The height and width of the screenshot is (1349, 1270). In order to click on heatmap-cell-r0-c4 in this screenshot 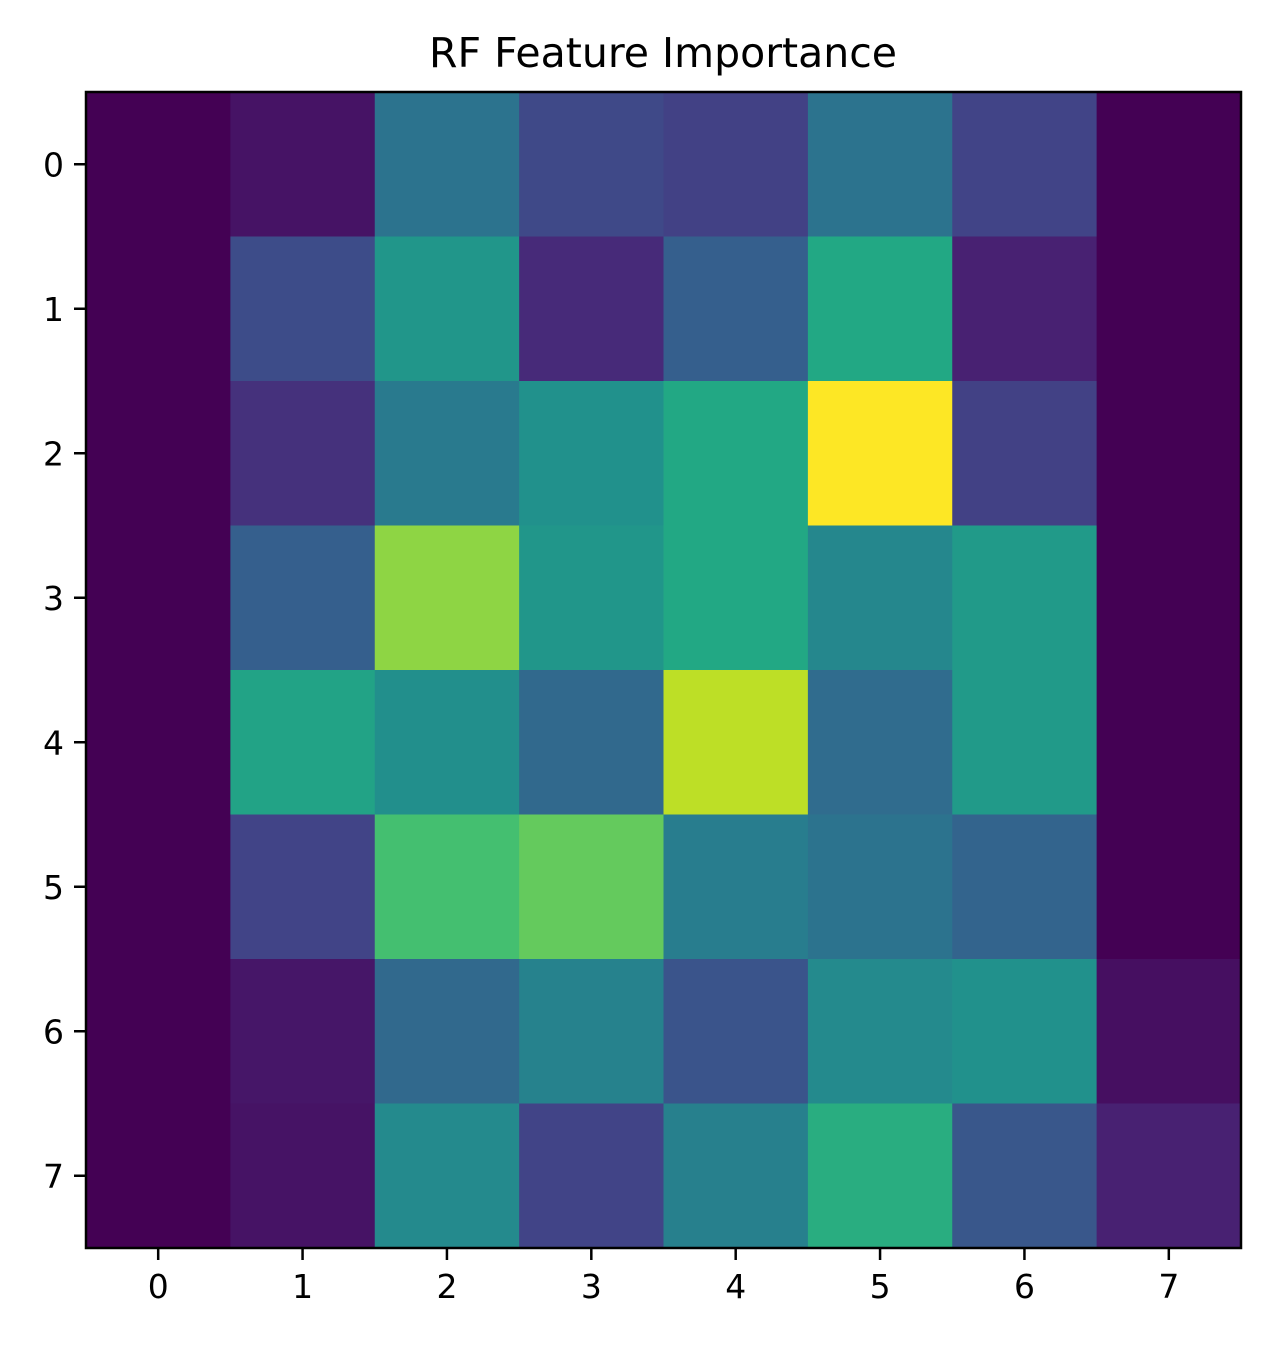, I will do `click(736, 165)`.